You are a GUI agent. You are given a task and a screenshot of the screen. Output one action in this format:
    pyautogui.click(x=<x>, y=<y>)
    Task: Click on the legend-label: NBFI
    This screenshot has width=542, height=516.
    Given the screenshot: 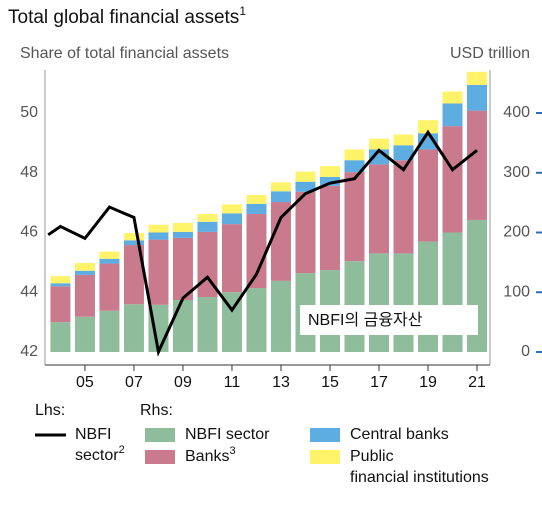 What is the action you would take?
    pyautogui.click(x=93, y=434)
    